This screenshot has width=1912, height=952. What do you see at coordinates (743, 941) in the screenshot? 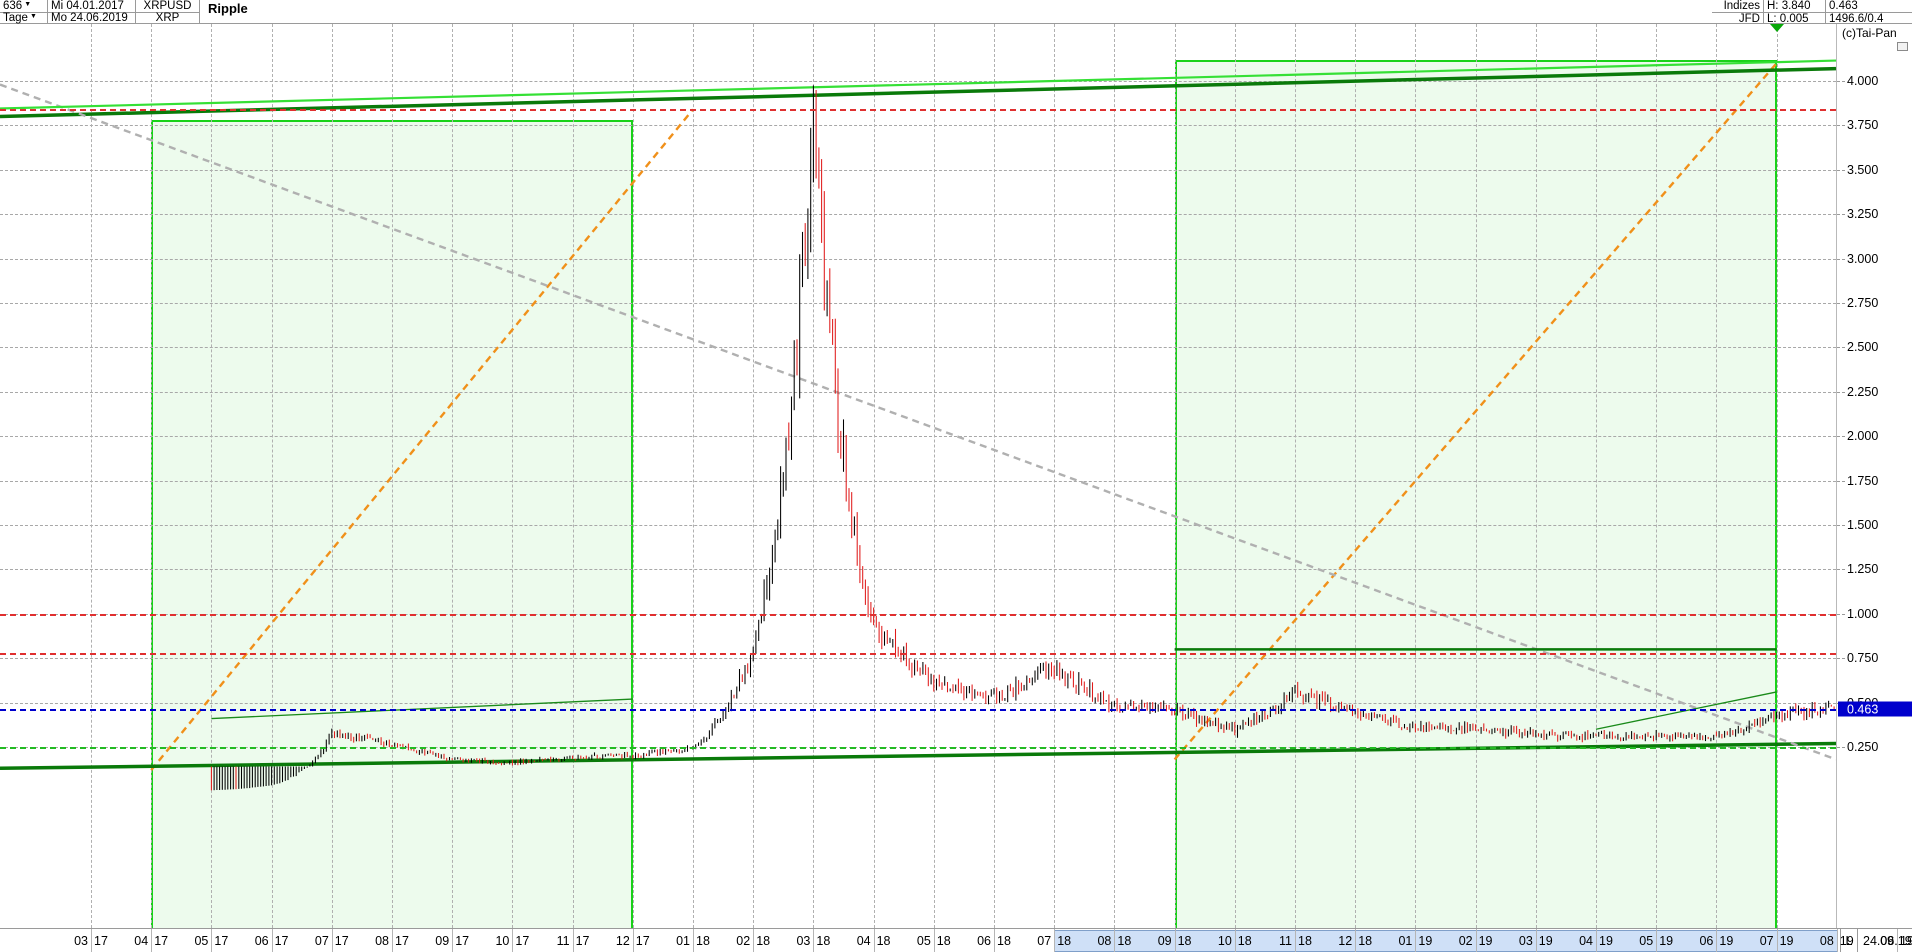
I see `date-axis-month-label: 02` at bounding box center [743, 941].